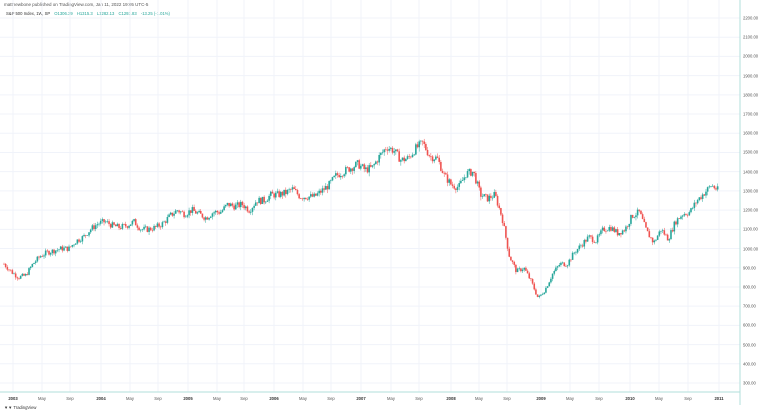 This screenshot has height=413, width=768. What do you see at coordinates (751, 152) in the screenshot?
I see `price-tick: 1500.00` at bounding box center [751, 152].